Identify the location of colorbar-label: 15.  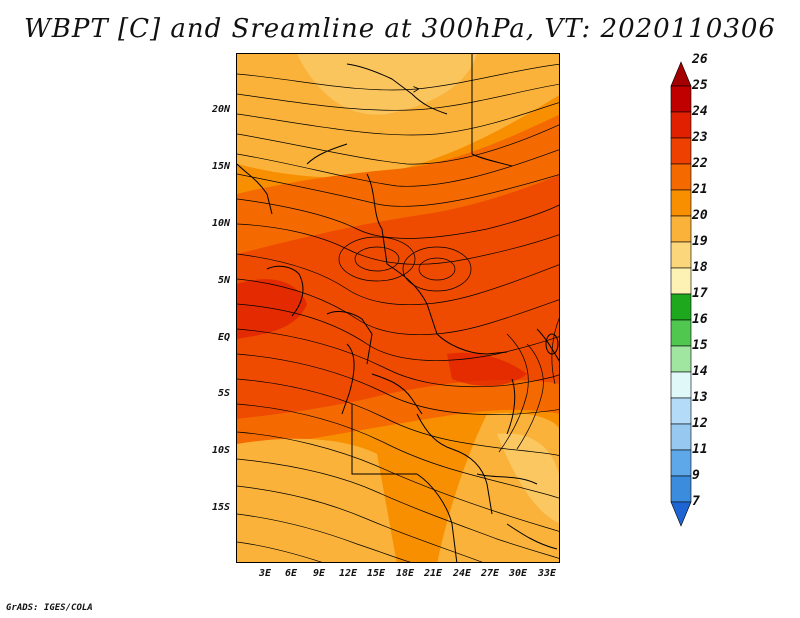
(700, 345).